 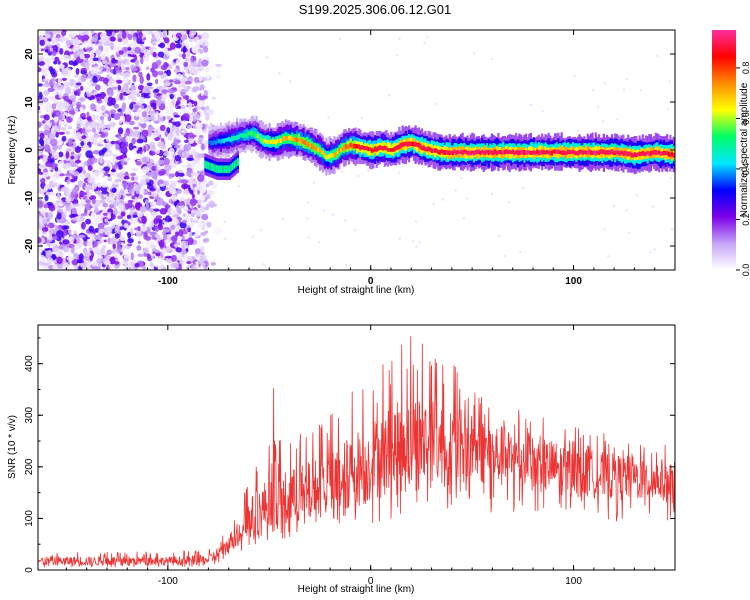 I want to click on colorbar-label: Normalized spectral amplitude, so click(x=744, y=149).